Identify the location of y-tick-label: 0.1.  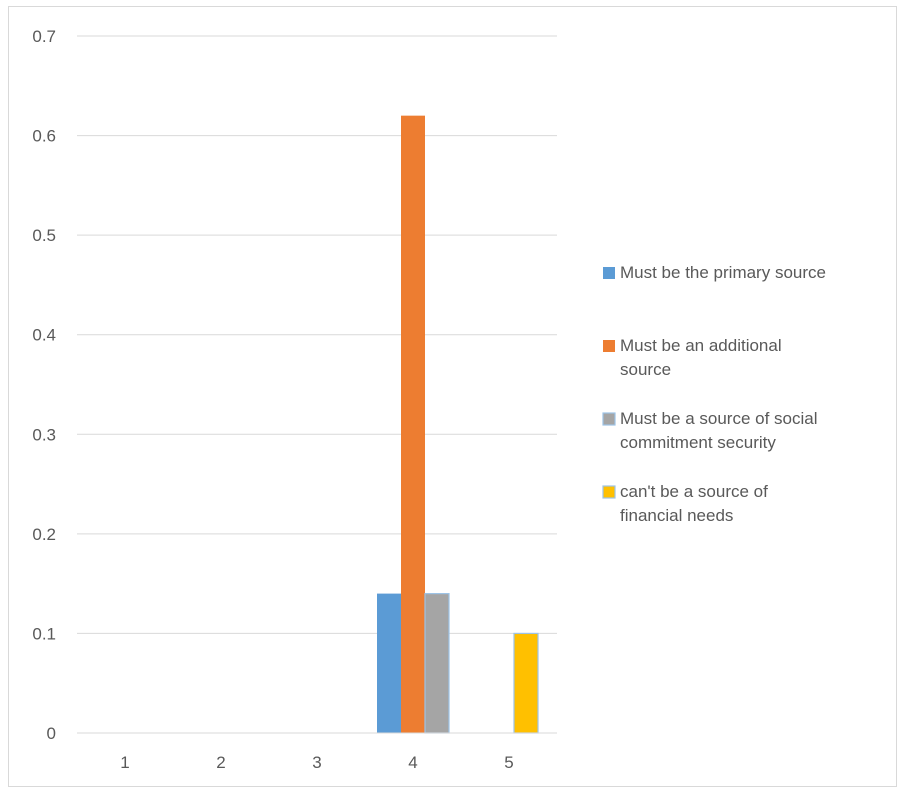
(44, 633).